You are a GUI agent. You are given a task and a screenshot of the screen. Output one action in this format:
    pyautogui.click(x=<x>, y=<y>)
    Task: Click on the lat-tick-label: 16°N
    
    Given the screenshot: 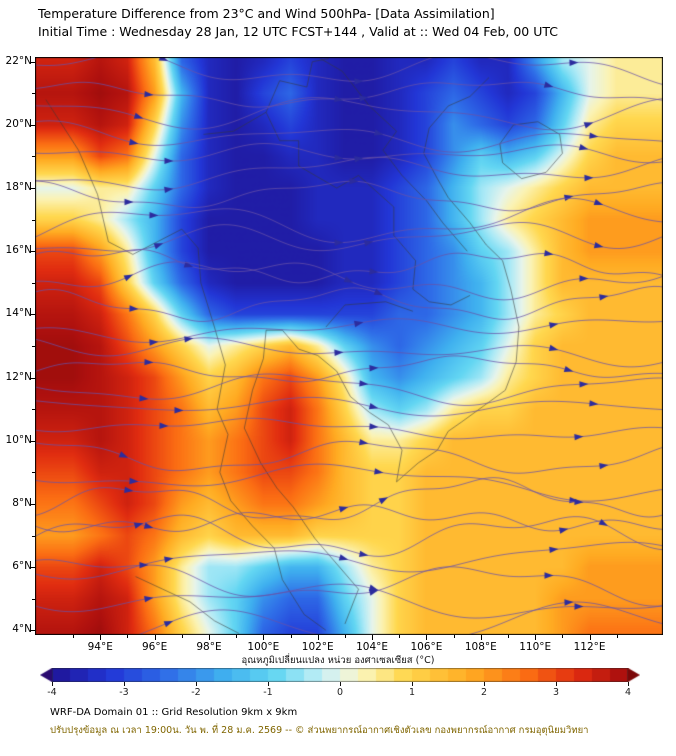 What is the action you would take?
    pyautogui.click(x=18, y=250)
    